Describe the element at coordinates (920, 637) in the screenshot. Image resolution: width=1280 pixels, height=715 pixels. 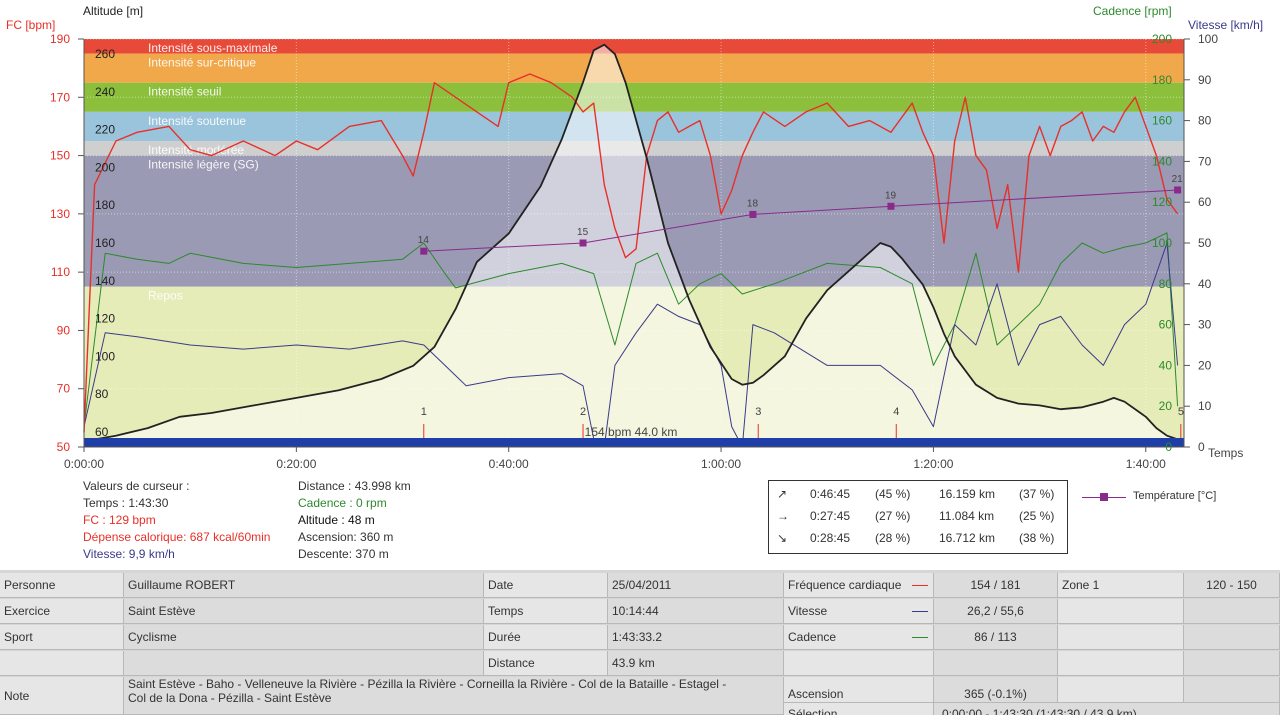
I see `cadence-swatch` at that location.